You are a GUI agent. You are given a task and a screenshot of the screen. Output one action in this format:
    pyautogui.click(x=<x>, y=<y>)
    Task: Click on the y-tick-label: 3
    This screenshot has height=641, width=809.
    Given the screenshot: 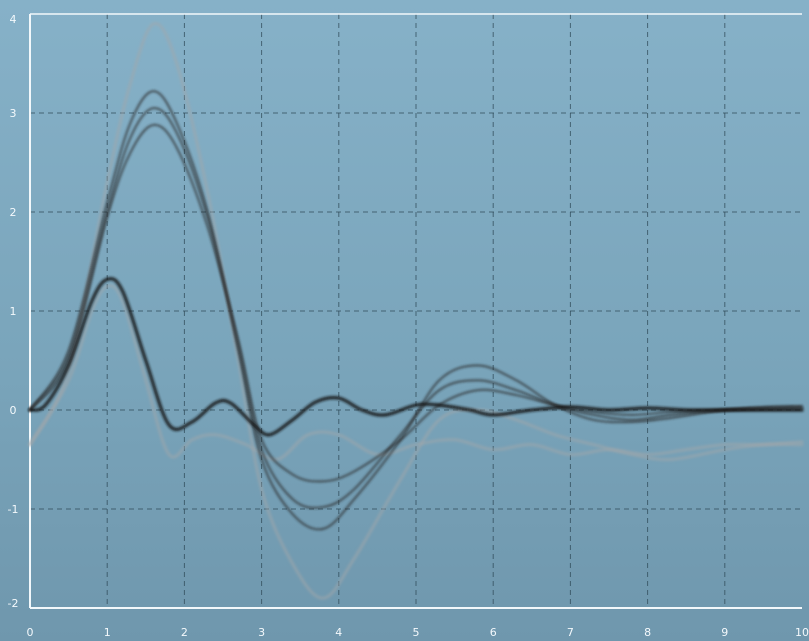 What is the action you would take?
    pyautogui.click(x=13, y=113)
    